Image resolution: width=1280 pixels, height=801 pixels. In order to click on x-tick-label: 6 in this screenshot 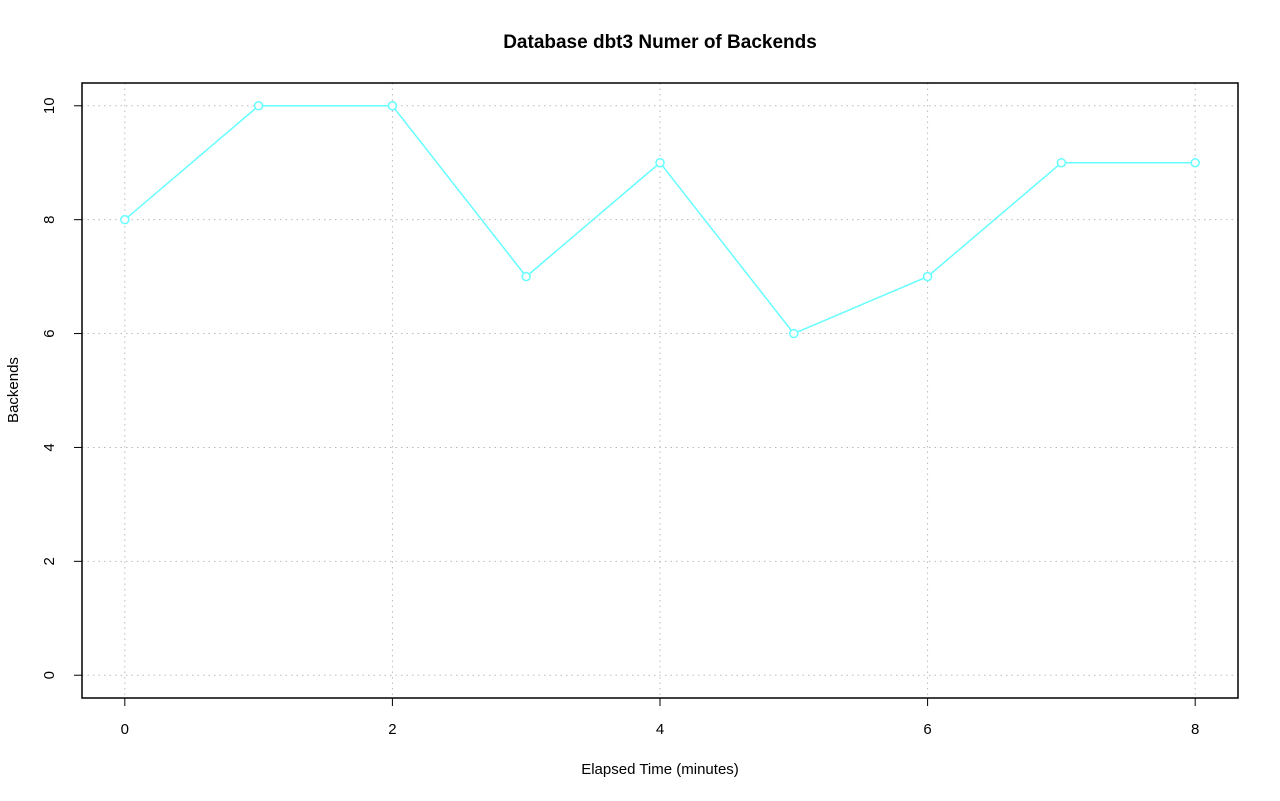, I will do `click(927, 729)`.